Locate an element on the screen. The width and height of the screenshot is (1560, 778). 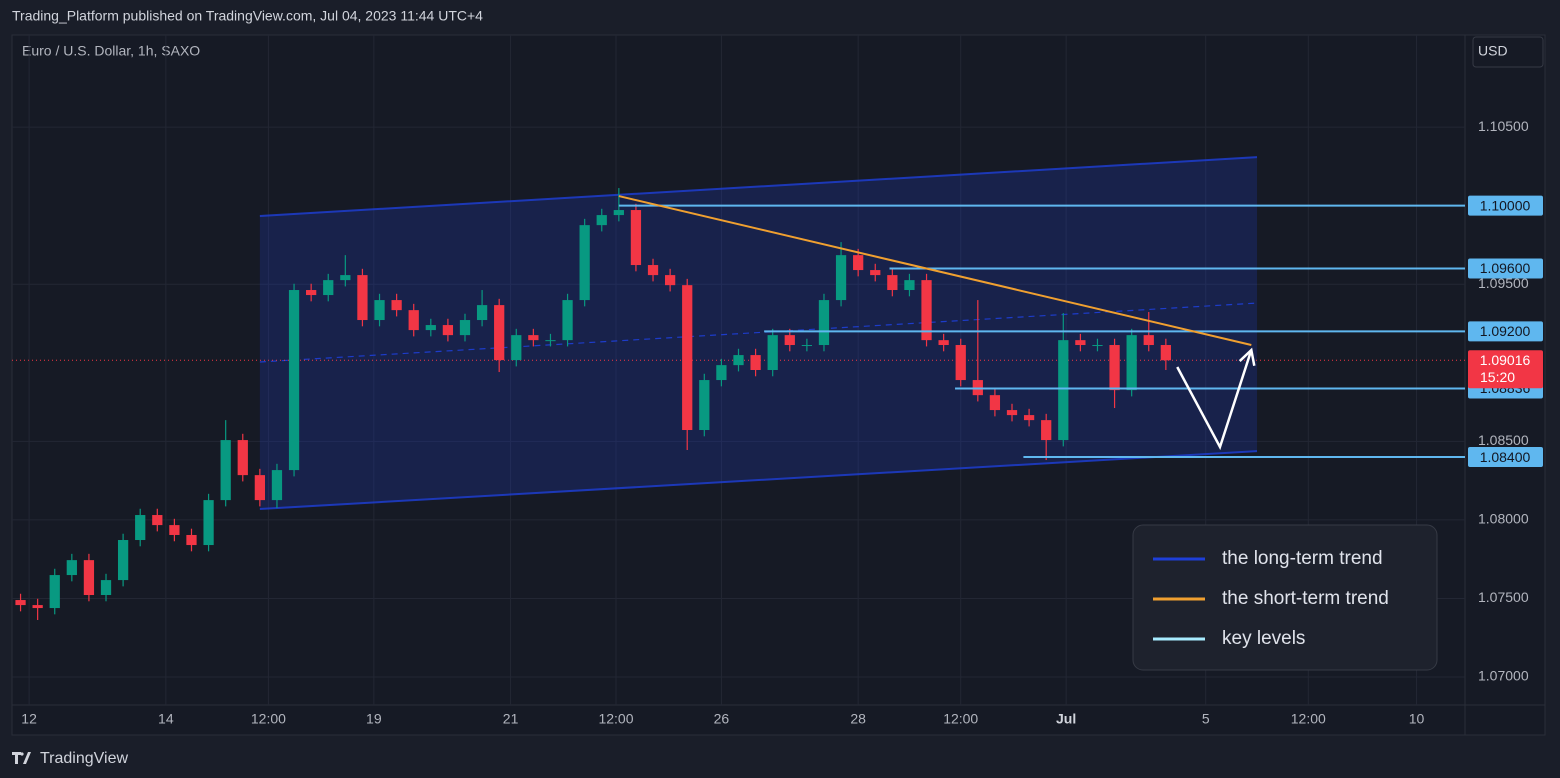
x-tick-label: Jul is located at coordinates (1066, 719).